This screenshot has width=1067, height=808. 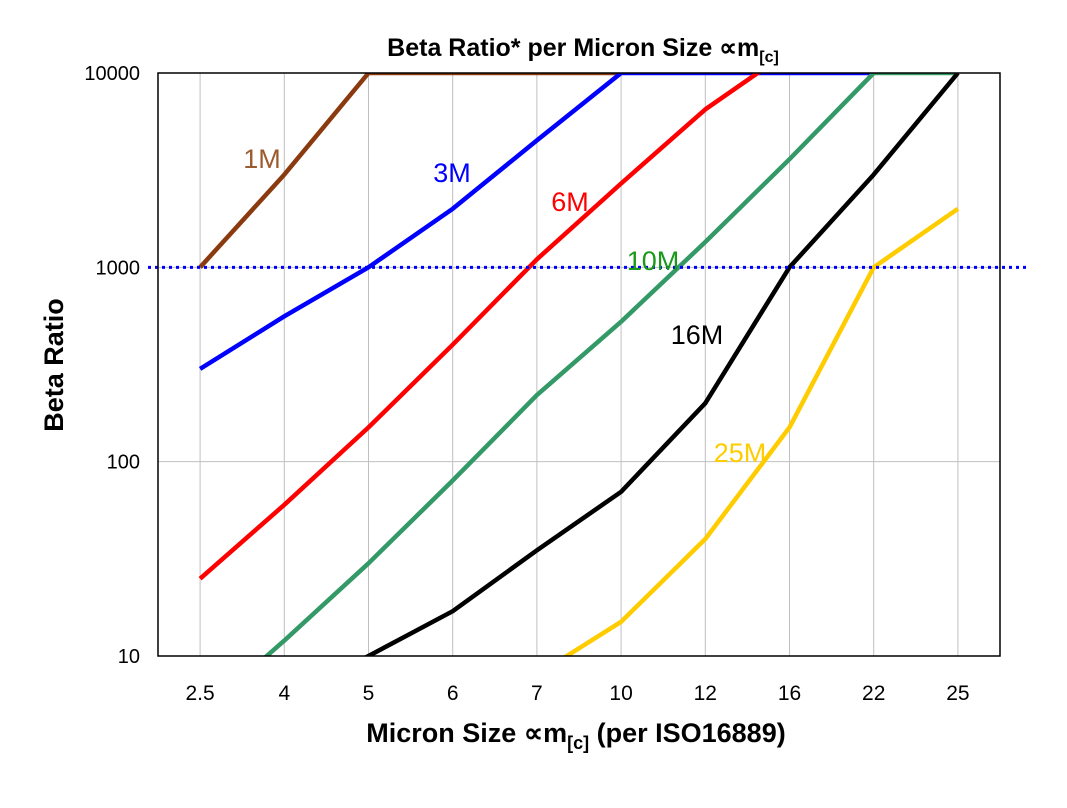 I want to click on x-tick-label: 16, so click(x=789, y=693).